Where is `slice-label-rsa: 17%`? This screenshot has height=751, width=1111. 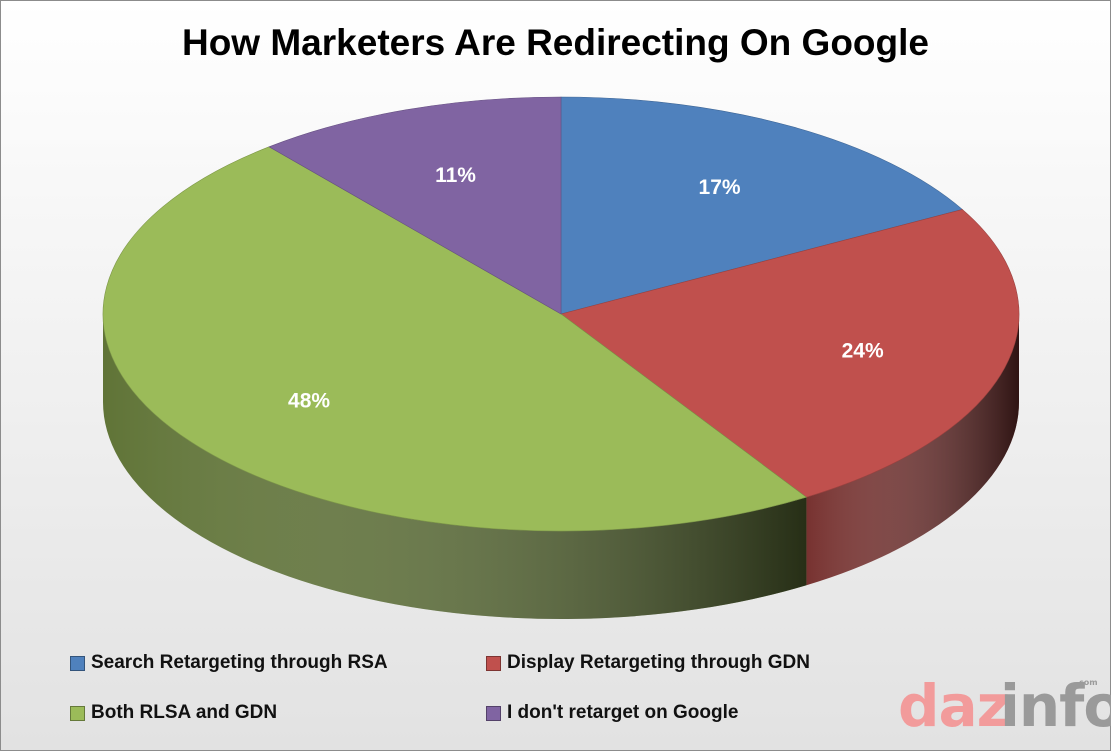
slice-label-rsa: 17% is located at coordinates (720, 187).